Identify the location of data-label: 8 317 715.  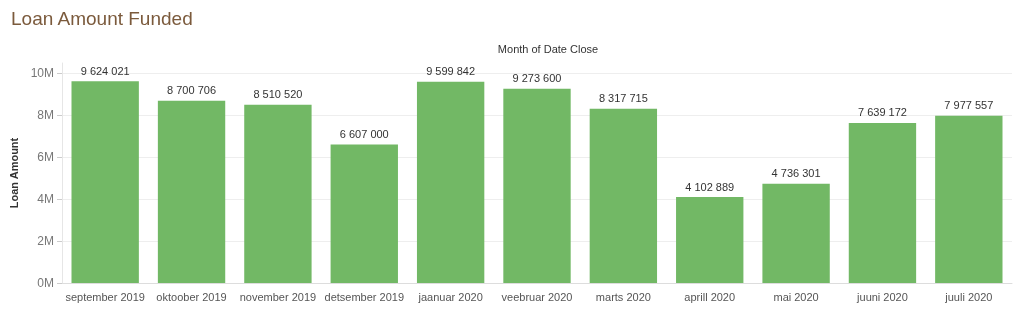
(623, 98).